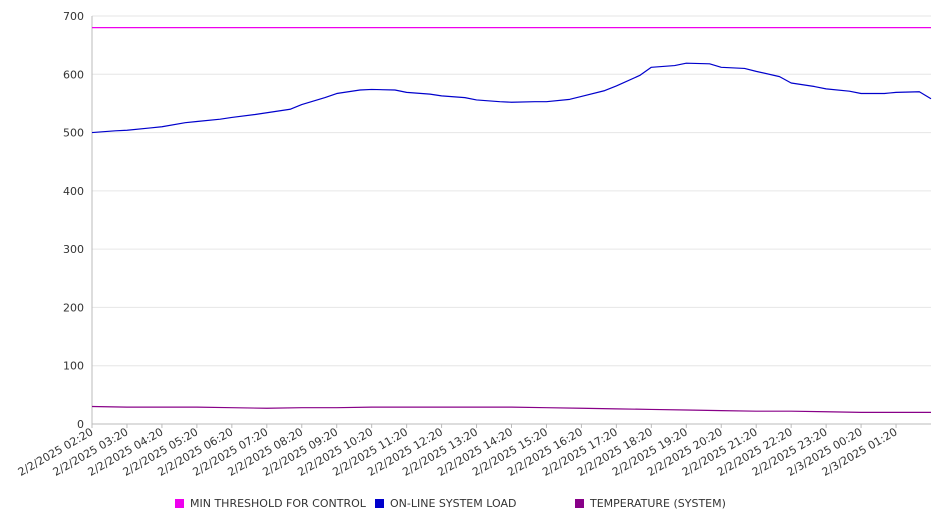  I want to click on y-tick-label-200: 200, so click(73, 307).